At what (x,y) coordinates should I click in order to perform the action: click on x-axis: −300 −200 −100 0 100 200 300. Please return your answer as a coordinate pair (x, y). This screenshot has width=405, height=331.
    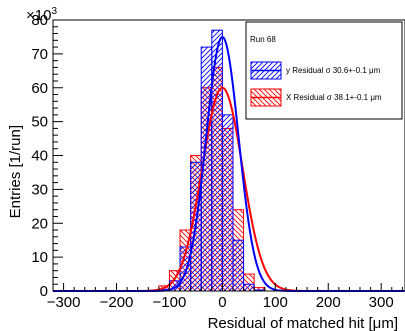
    Looking at the image, I should click on (225, 297).